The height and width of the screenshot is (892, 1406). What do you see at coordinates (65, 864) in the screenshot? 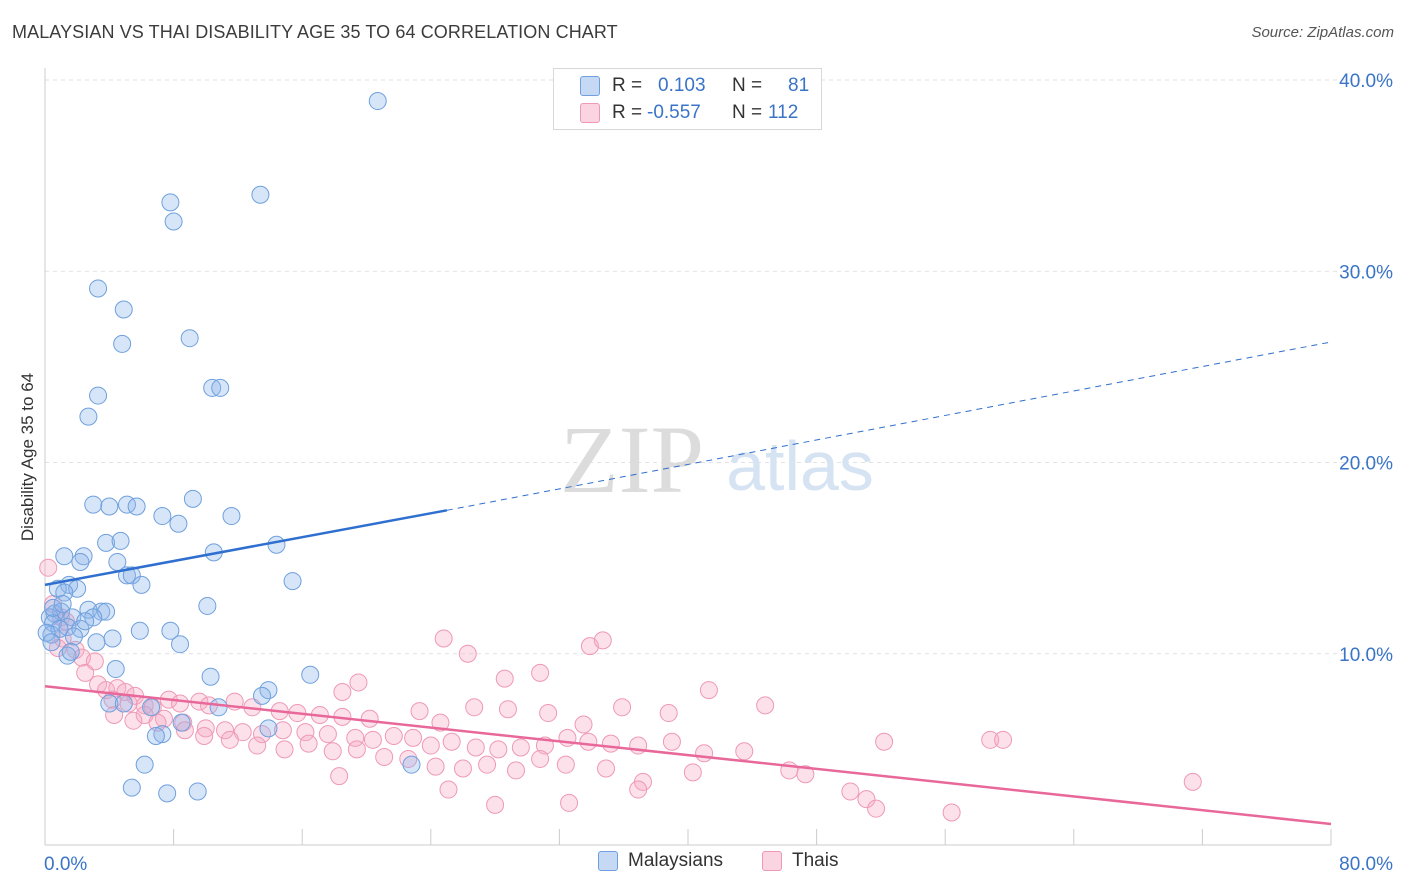
I see `x-tick-label: 0.0%` at bounding box center [65, 864].